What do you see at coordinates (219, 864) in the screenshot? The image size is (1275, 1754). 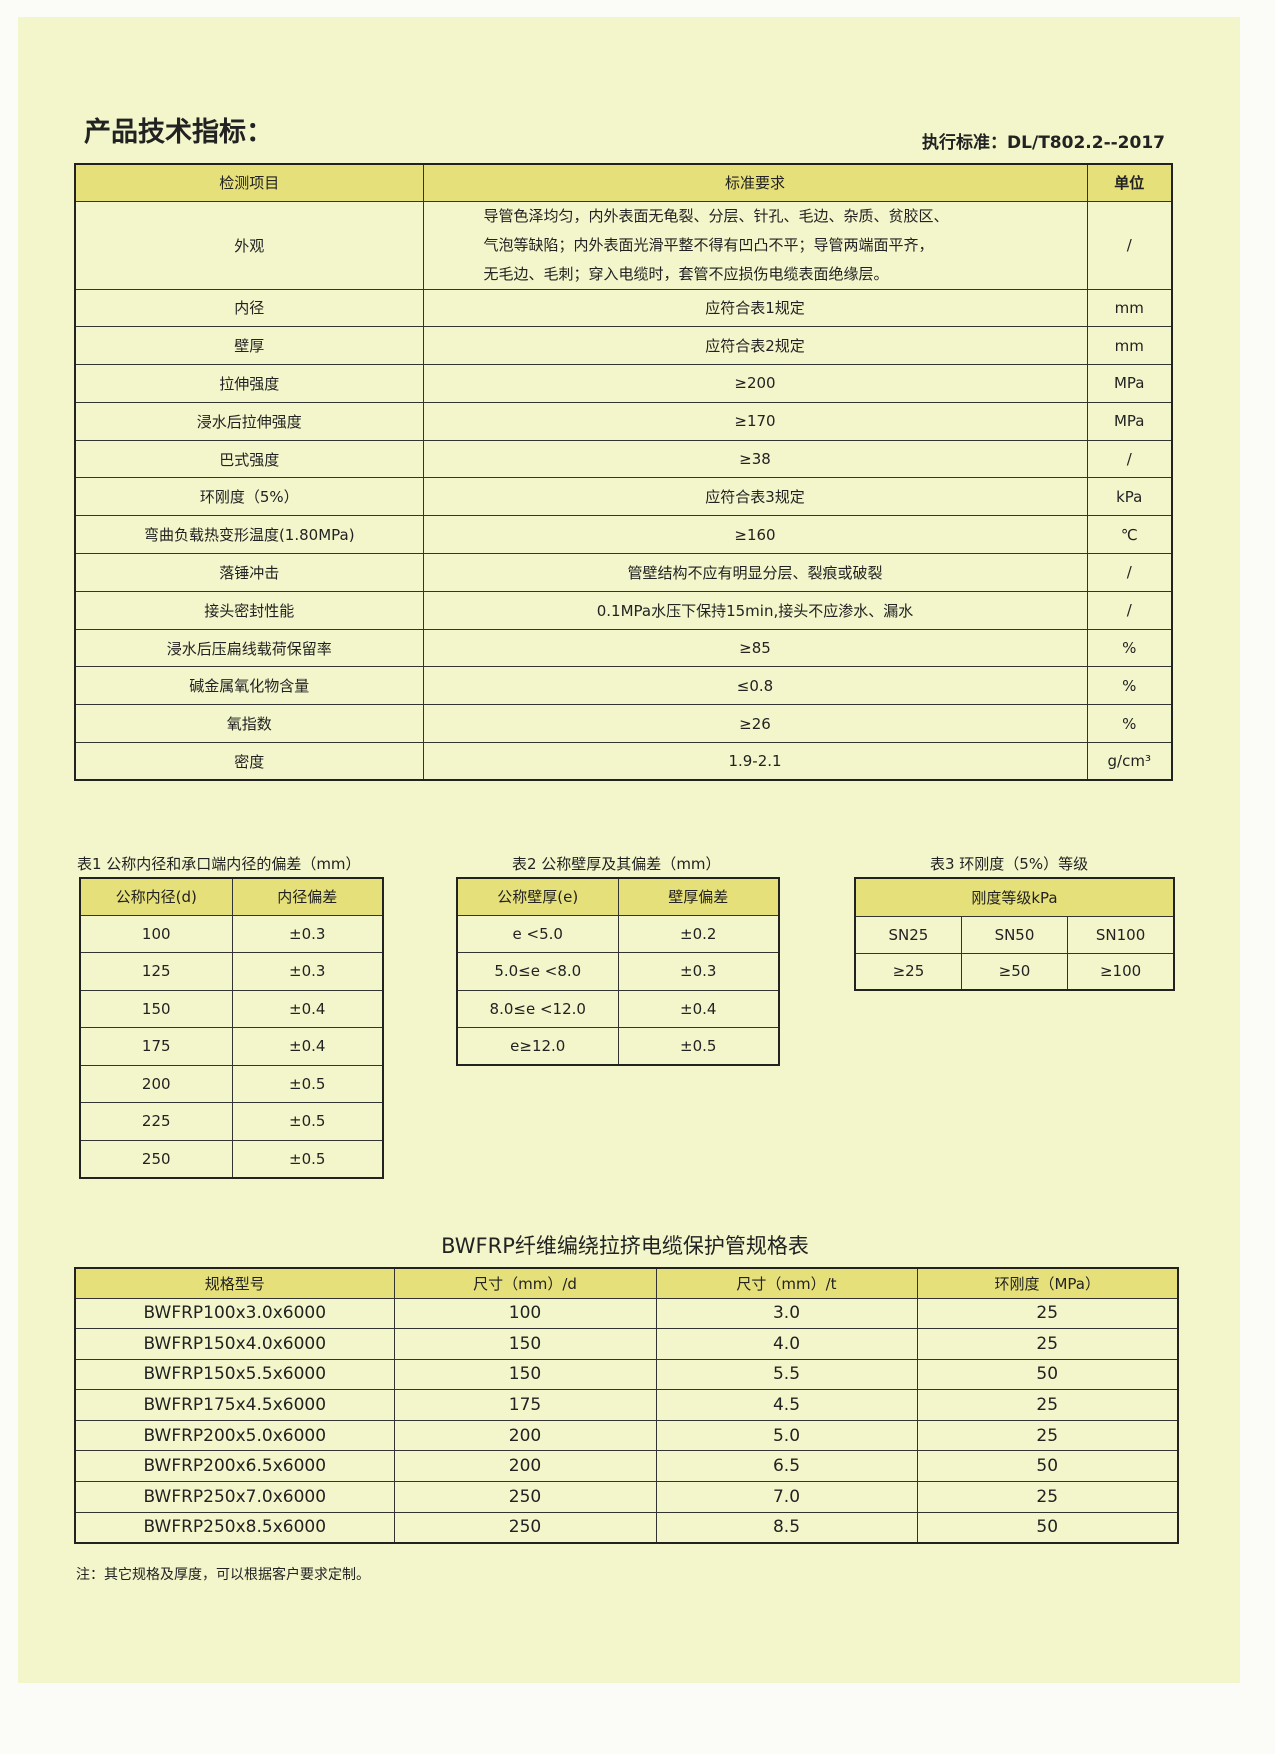 I see `table1-caption: 表1 公称内径和承口端内径的偏差（mm）` at bounding box center [219, 864].